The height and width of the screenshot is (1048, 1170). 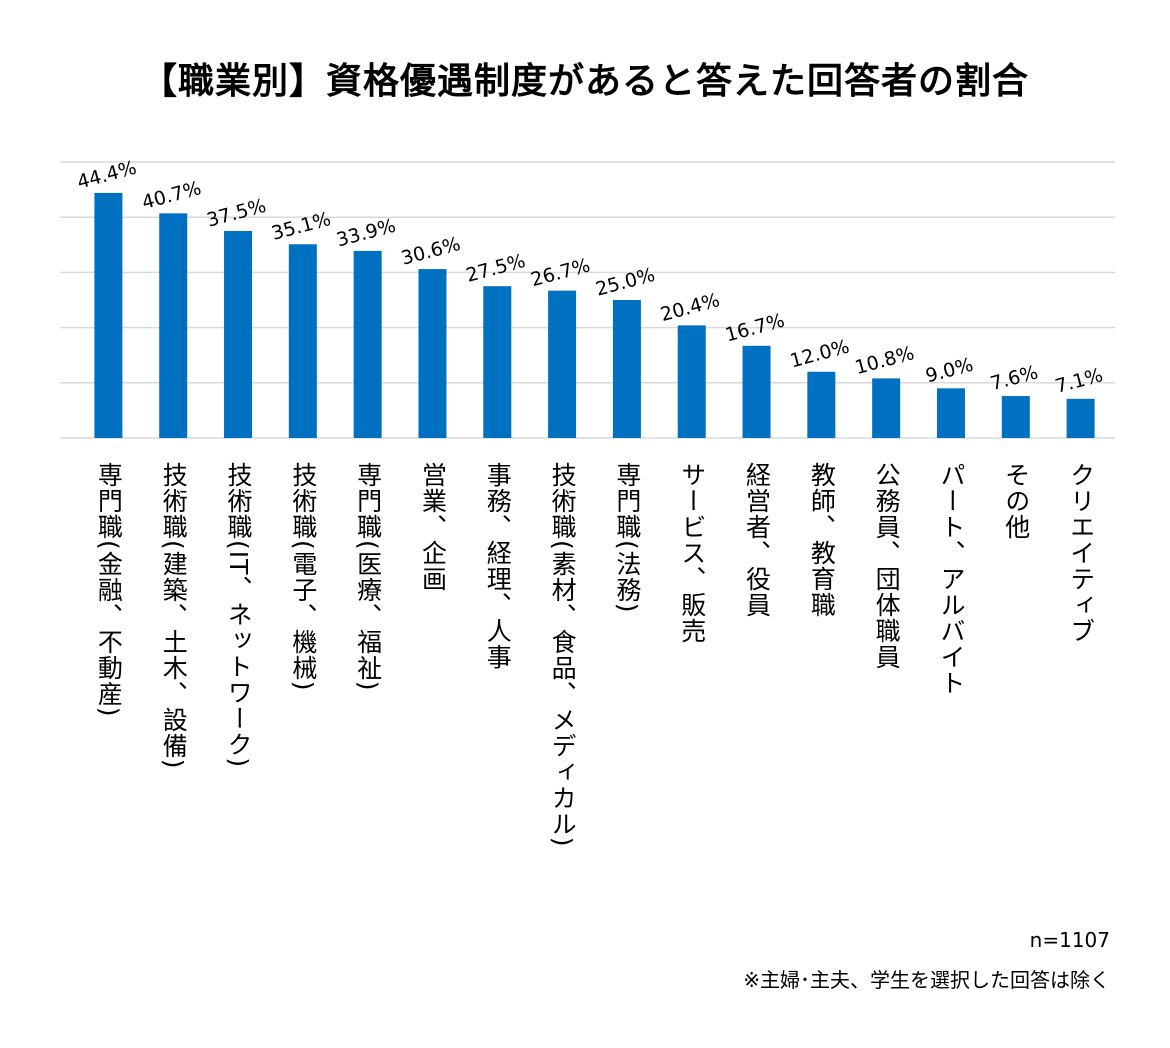 What do you see at coordinates (822, 540) in the screenshot?
I see `category-label: 教師、教育職` at bounding box center [822, 540].